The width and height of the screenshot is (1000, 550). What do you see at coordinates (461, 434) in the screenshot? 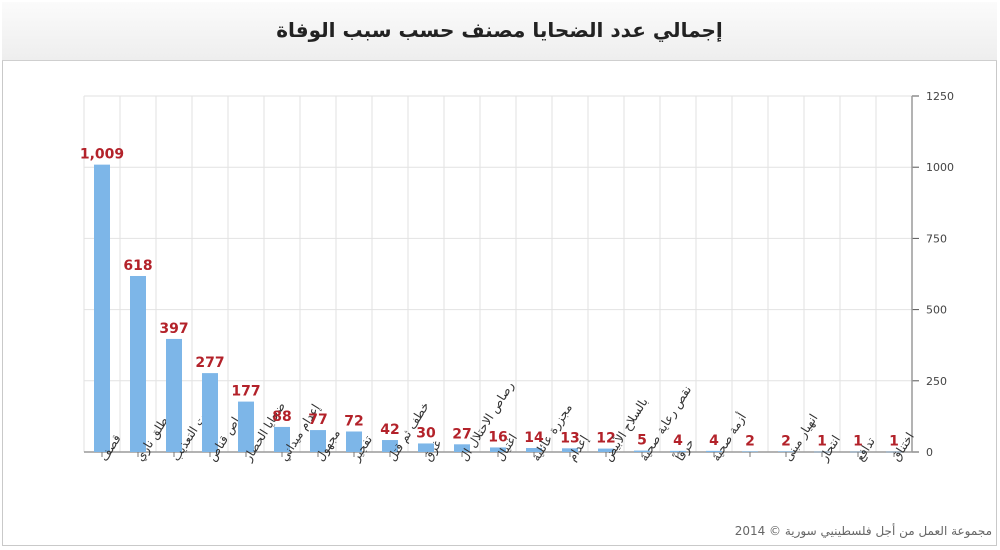
I see `bar-value-label: 27` at bounding box center [461, 434].